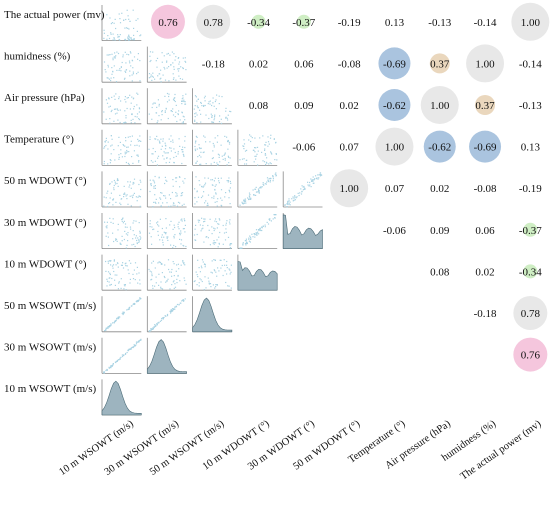 The height and width of the screenshot is (526, 550). Describe the element at coordinates (485, 314) in the screenshot. I see `correlation-value: -0.18` at that location.